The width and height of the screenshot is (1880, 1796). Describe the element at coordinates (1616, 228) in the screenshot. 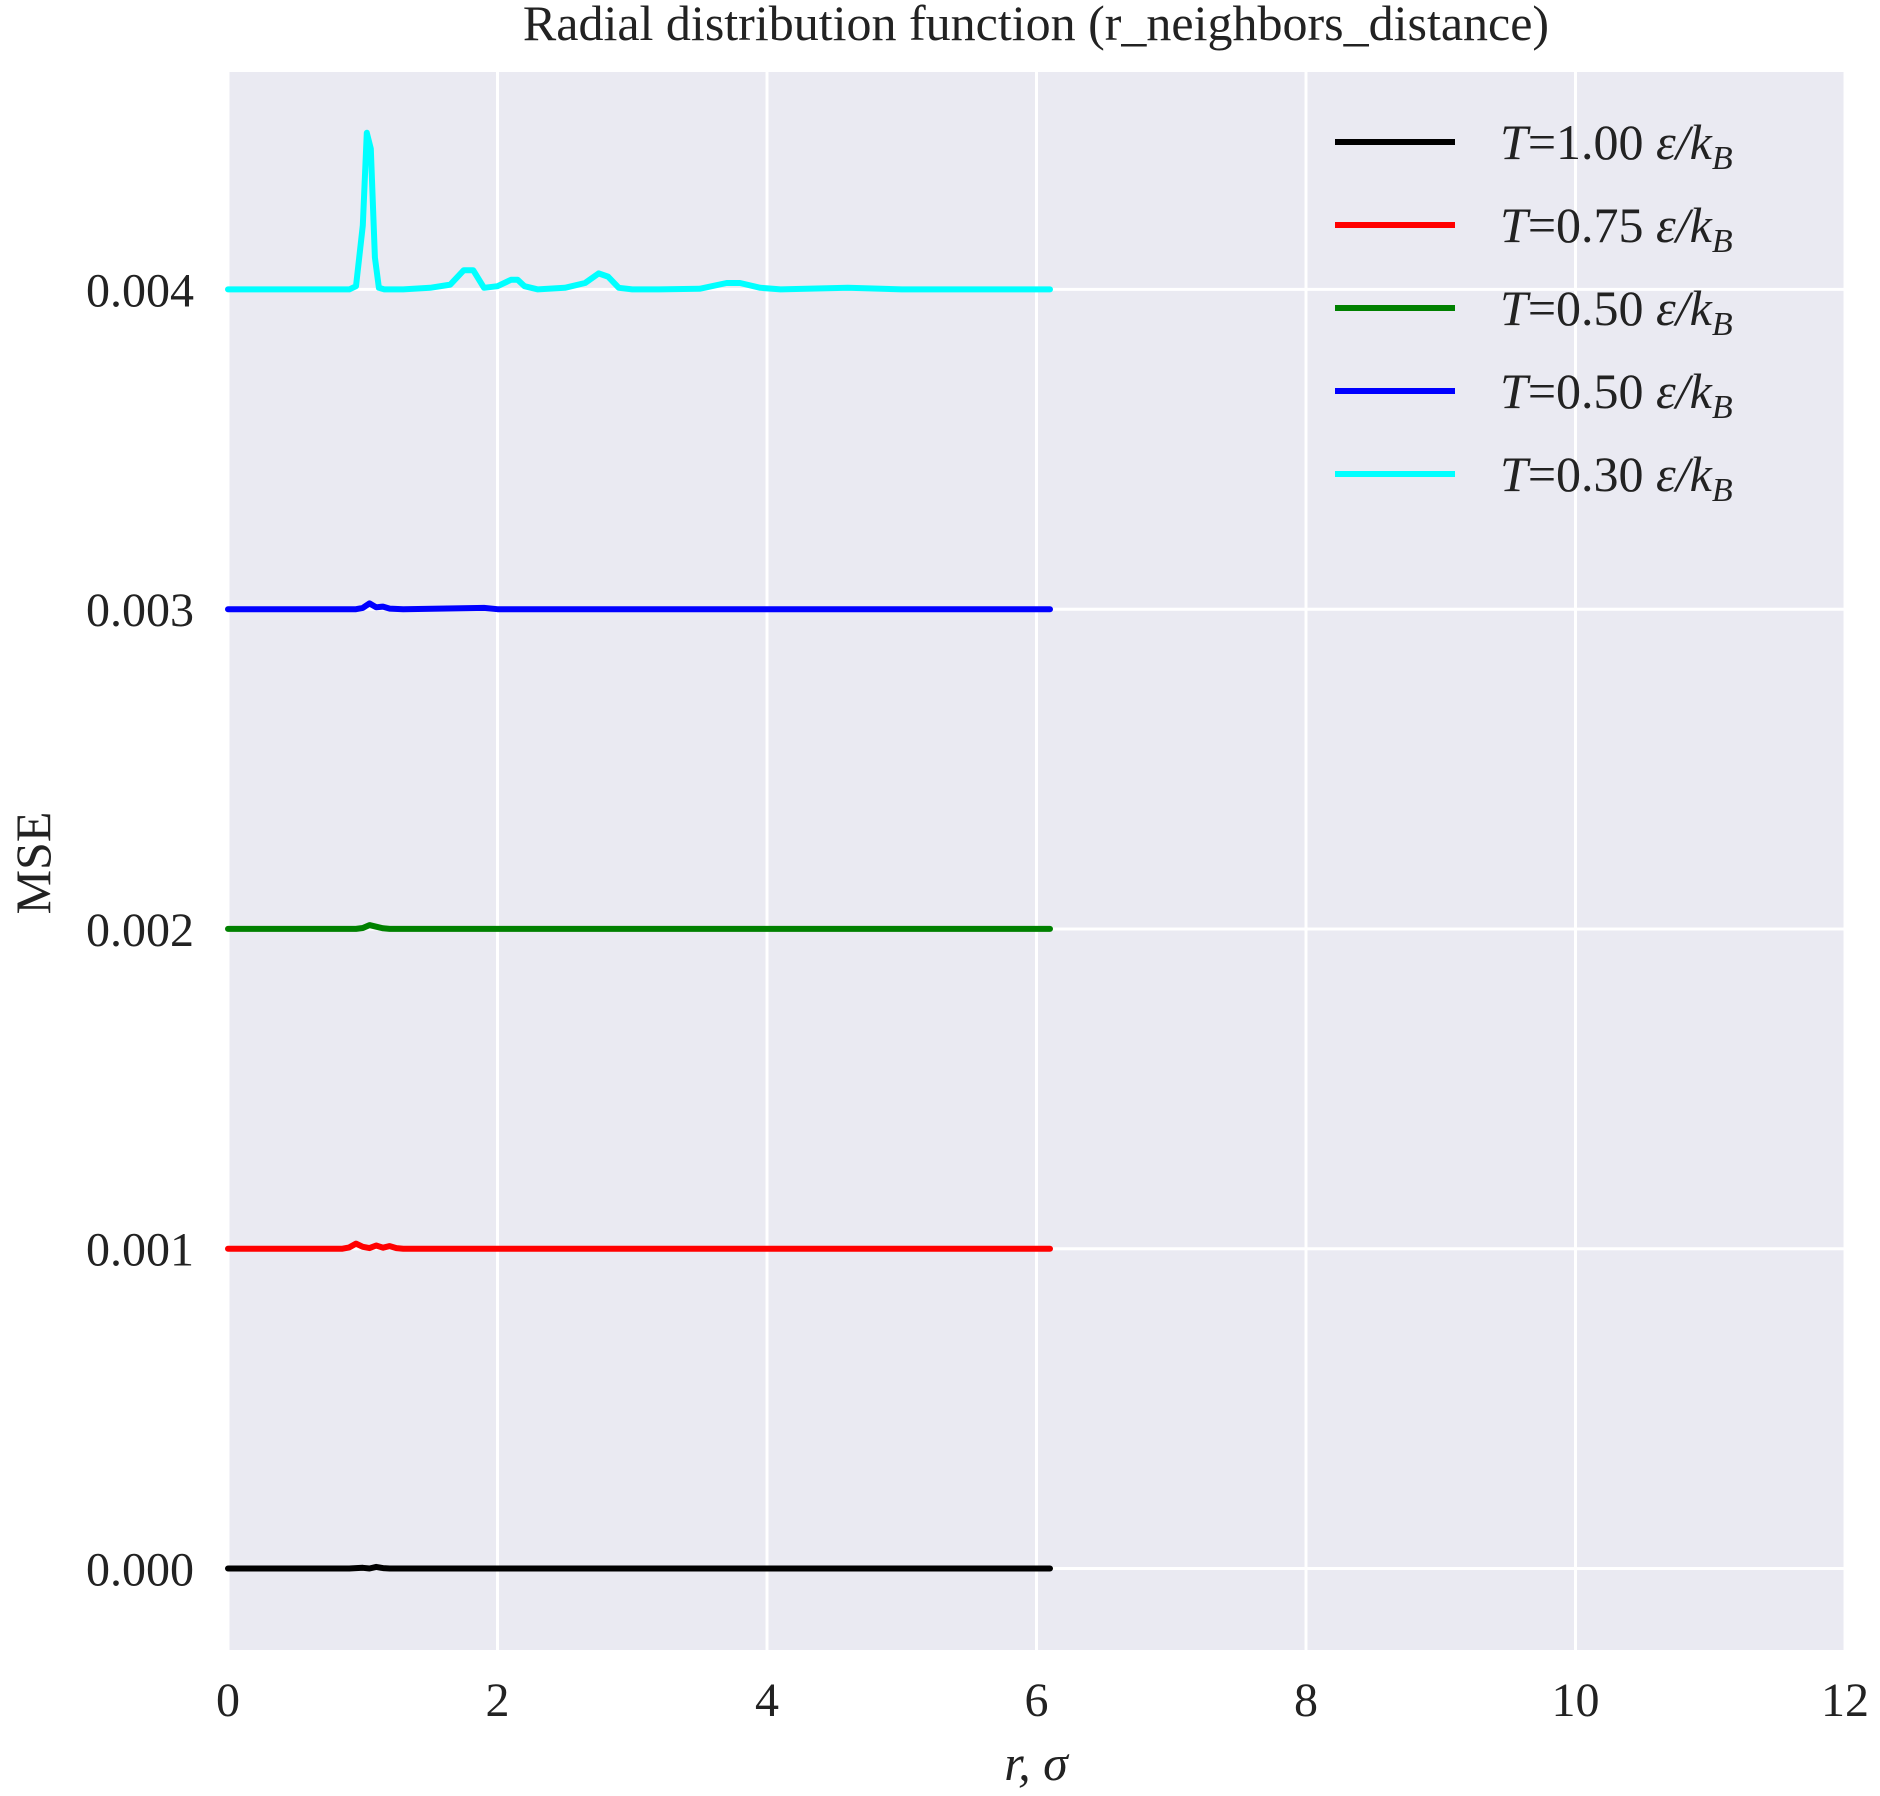

I see `legend-label: T=0.75 ε/kB` at that location.